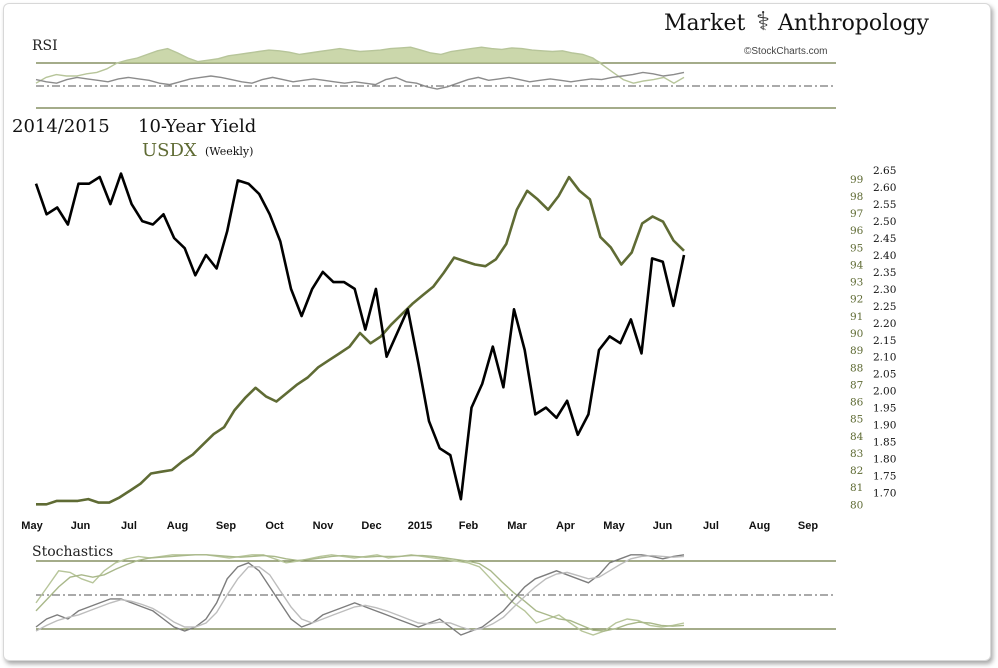 The width and height of the screenshot is (998, 668). Describe the element at coordinates (517, 526) in the screenshot. I see `x-tick-label: Mar` at that location.